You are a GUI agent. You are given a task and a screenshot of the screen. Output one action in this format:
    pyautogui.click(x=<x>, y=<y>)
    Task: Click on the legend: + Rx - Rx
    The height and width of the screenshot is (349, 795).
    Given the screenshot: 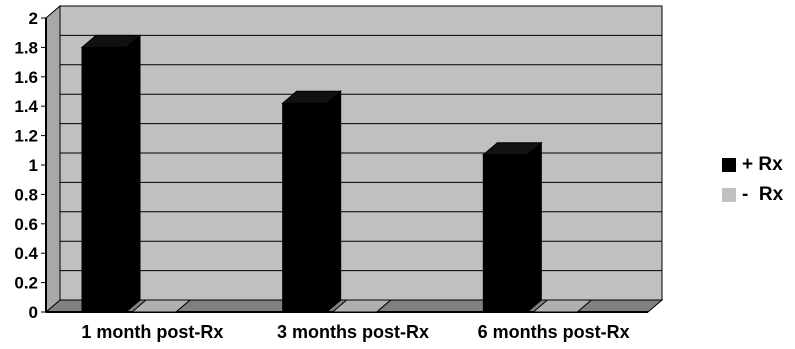 What is the action you would take?
    pyautogui.click(x=758, y=180)
    